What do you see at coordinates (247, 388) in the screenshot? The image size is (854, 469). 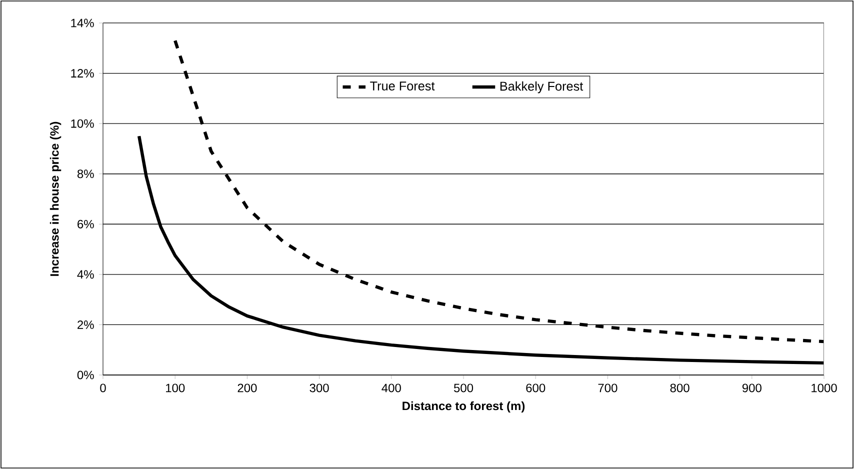 I see `x-tick-label: 200` at bounding box center [247, 388].